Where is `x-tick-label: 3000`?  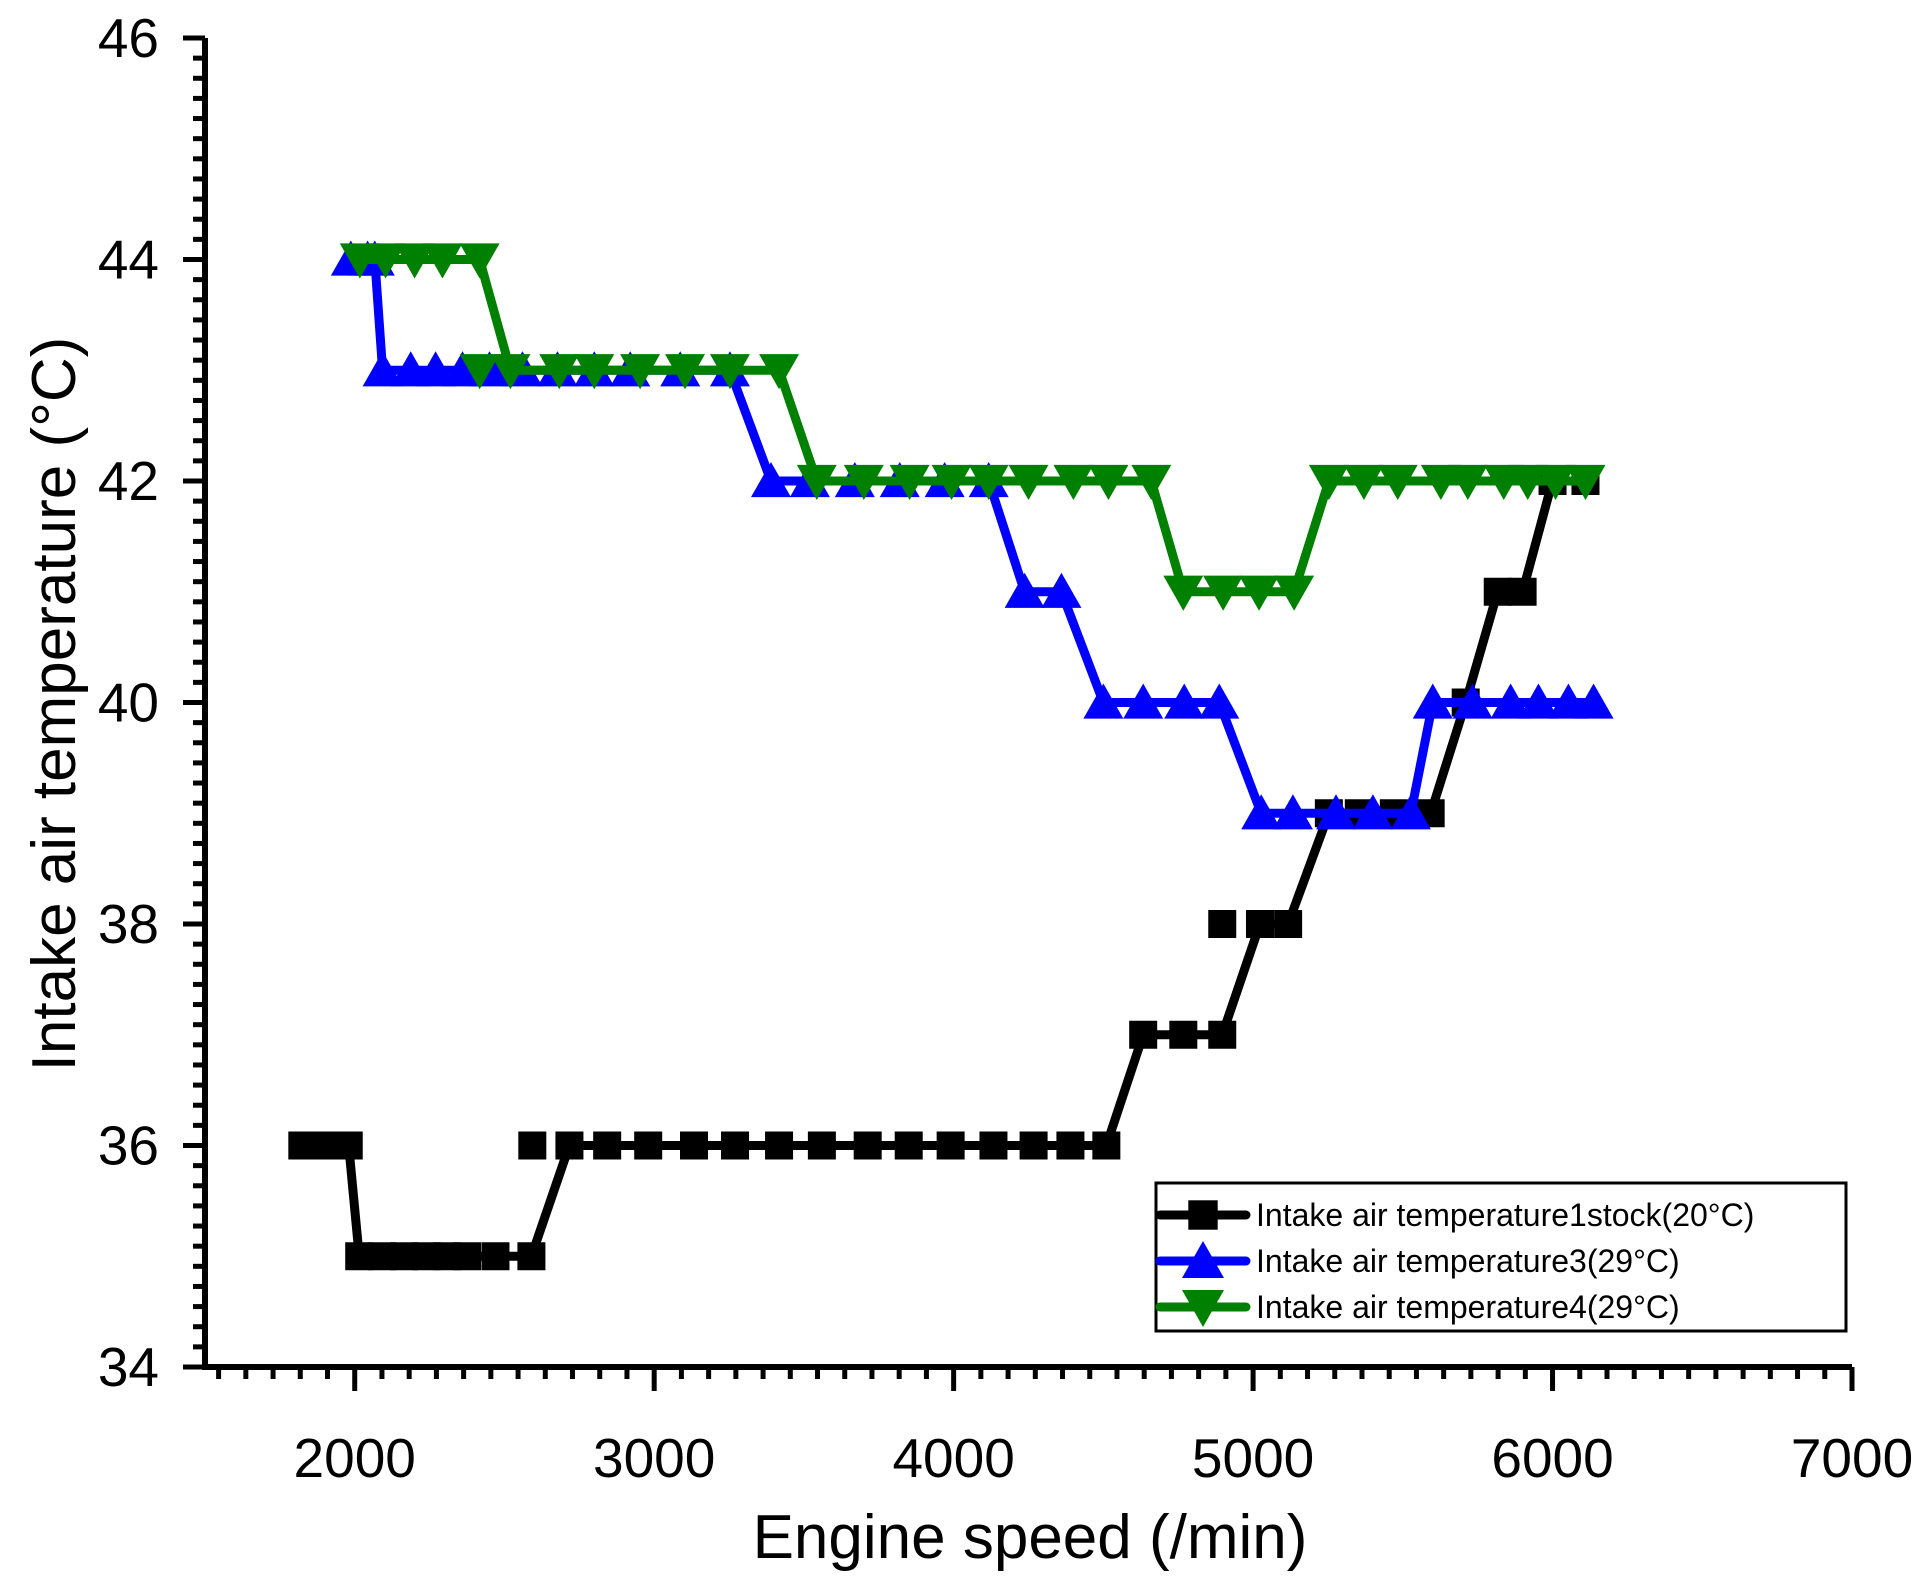 x-tick-label: 3000 is located at coordinates (654, 1458).